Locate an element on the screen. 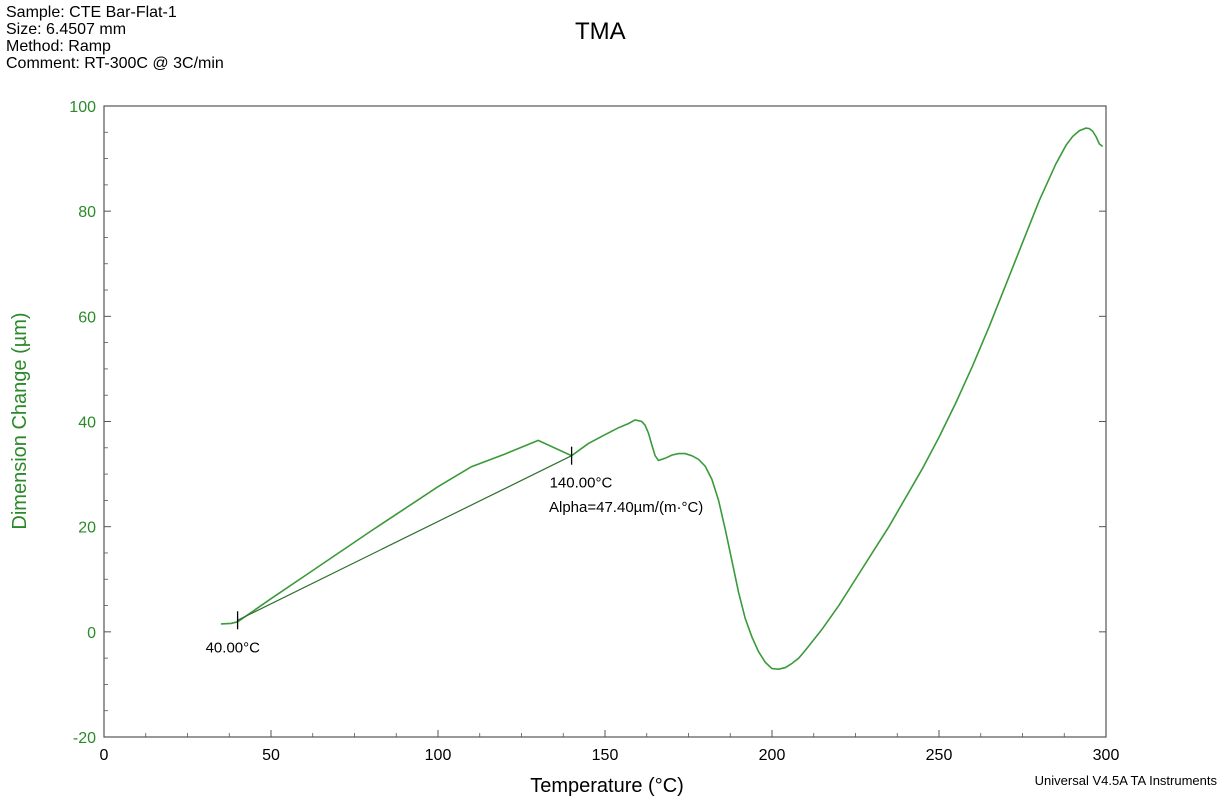 This screenshot has width=1227, height=799. x-tick-label: 150 is located at coordinates (605, 755).